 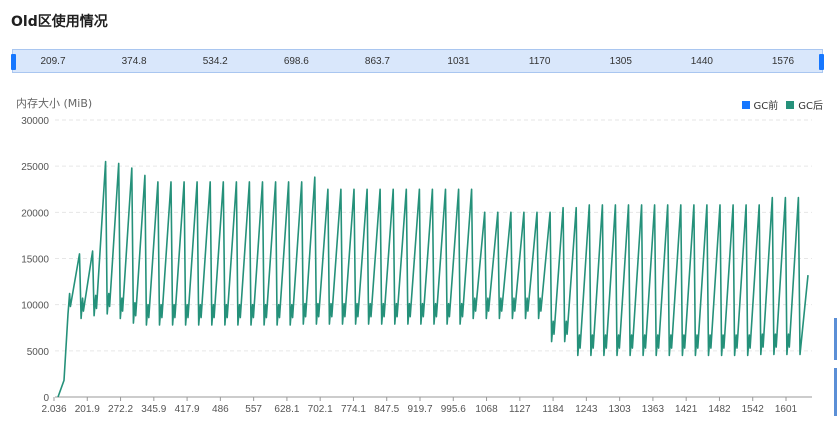 What do you see at coordinates (520, 409) in the screenshot?
I see `x-tick-label: 1127` at bounding box center [520, 409].